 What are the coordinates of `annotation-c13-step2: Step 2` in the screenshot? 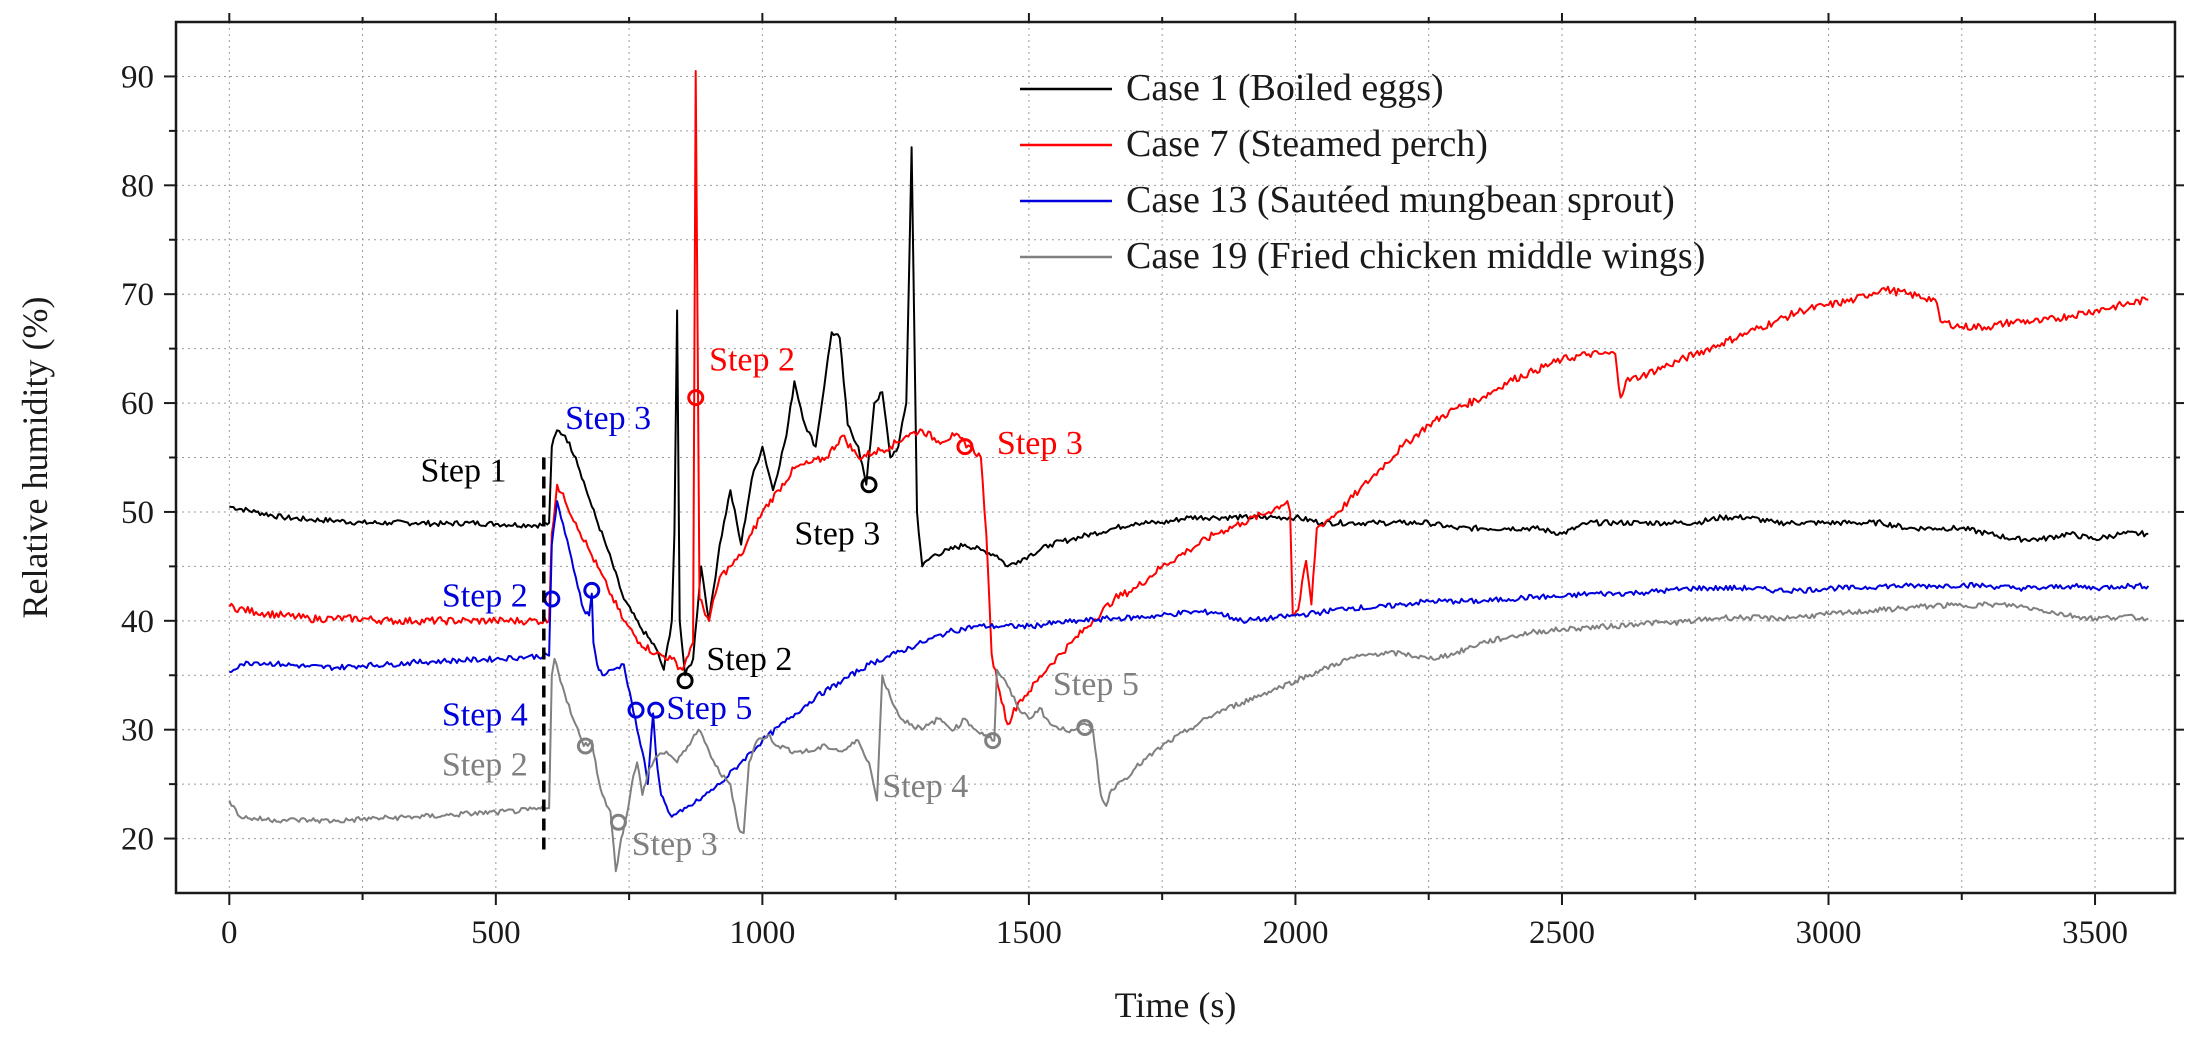 It's located at (485, 596).